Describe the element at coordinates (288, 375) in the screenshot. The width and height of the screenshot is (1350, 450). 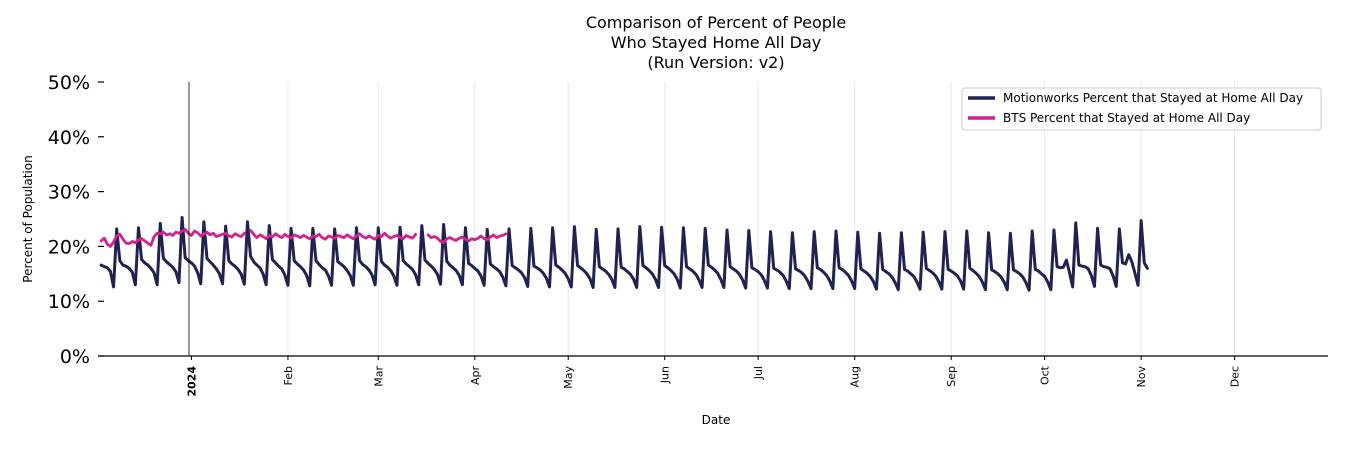
I see `x-tick-label-1: Feb` at that location.